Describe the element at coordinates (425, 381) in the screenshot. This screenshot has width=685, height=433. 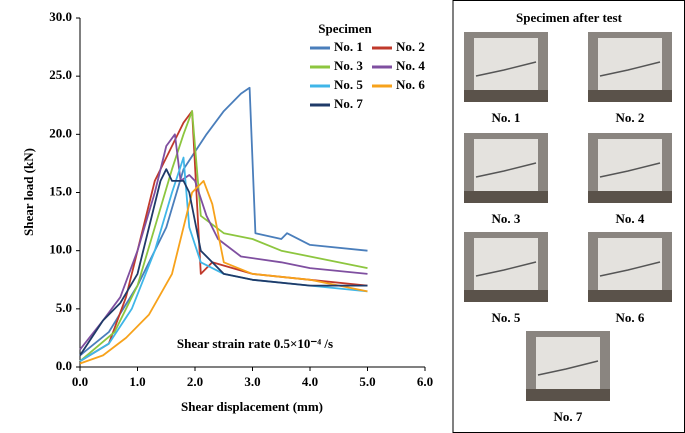
I see `x-tick-label: 6.0` at that location.